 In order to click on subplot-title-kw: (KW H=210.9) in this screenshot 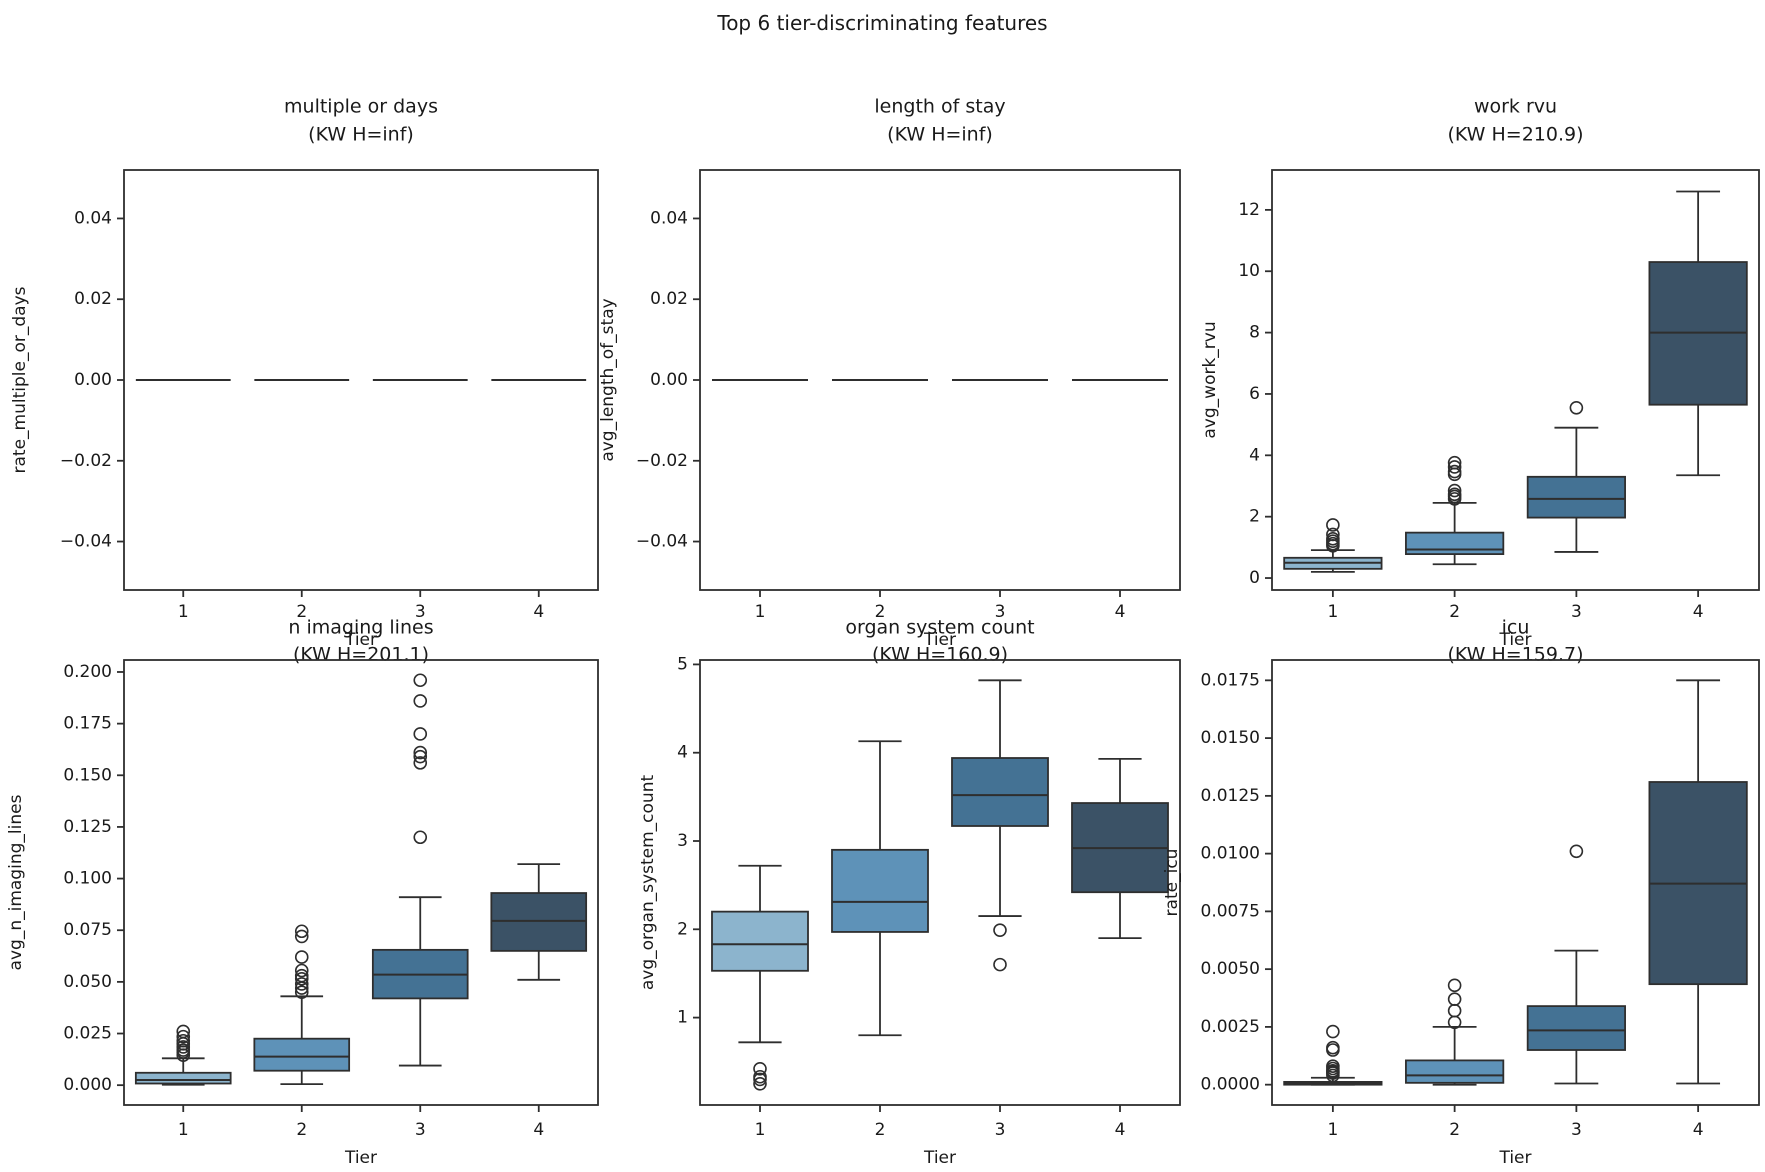, I will do `click(1515, 135)`.